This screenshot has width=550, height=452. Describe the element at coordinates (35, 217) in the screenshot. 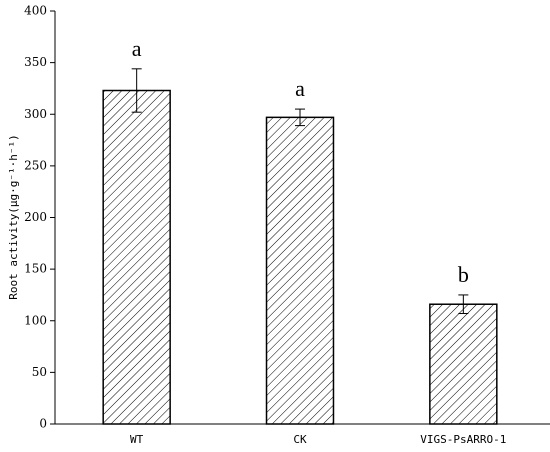

I see `y-tick-label: 200` at that location.